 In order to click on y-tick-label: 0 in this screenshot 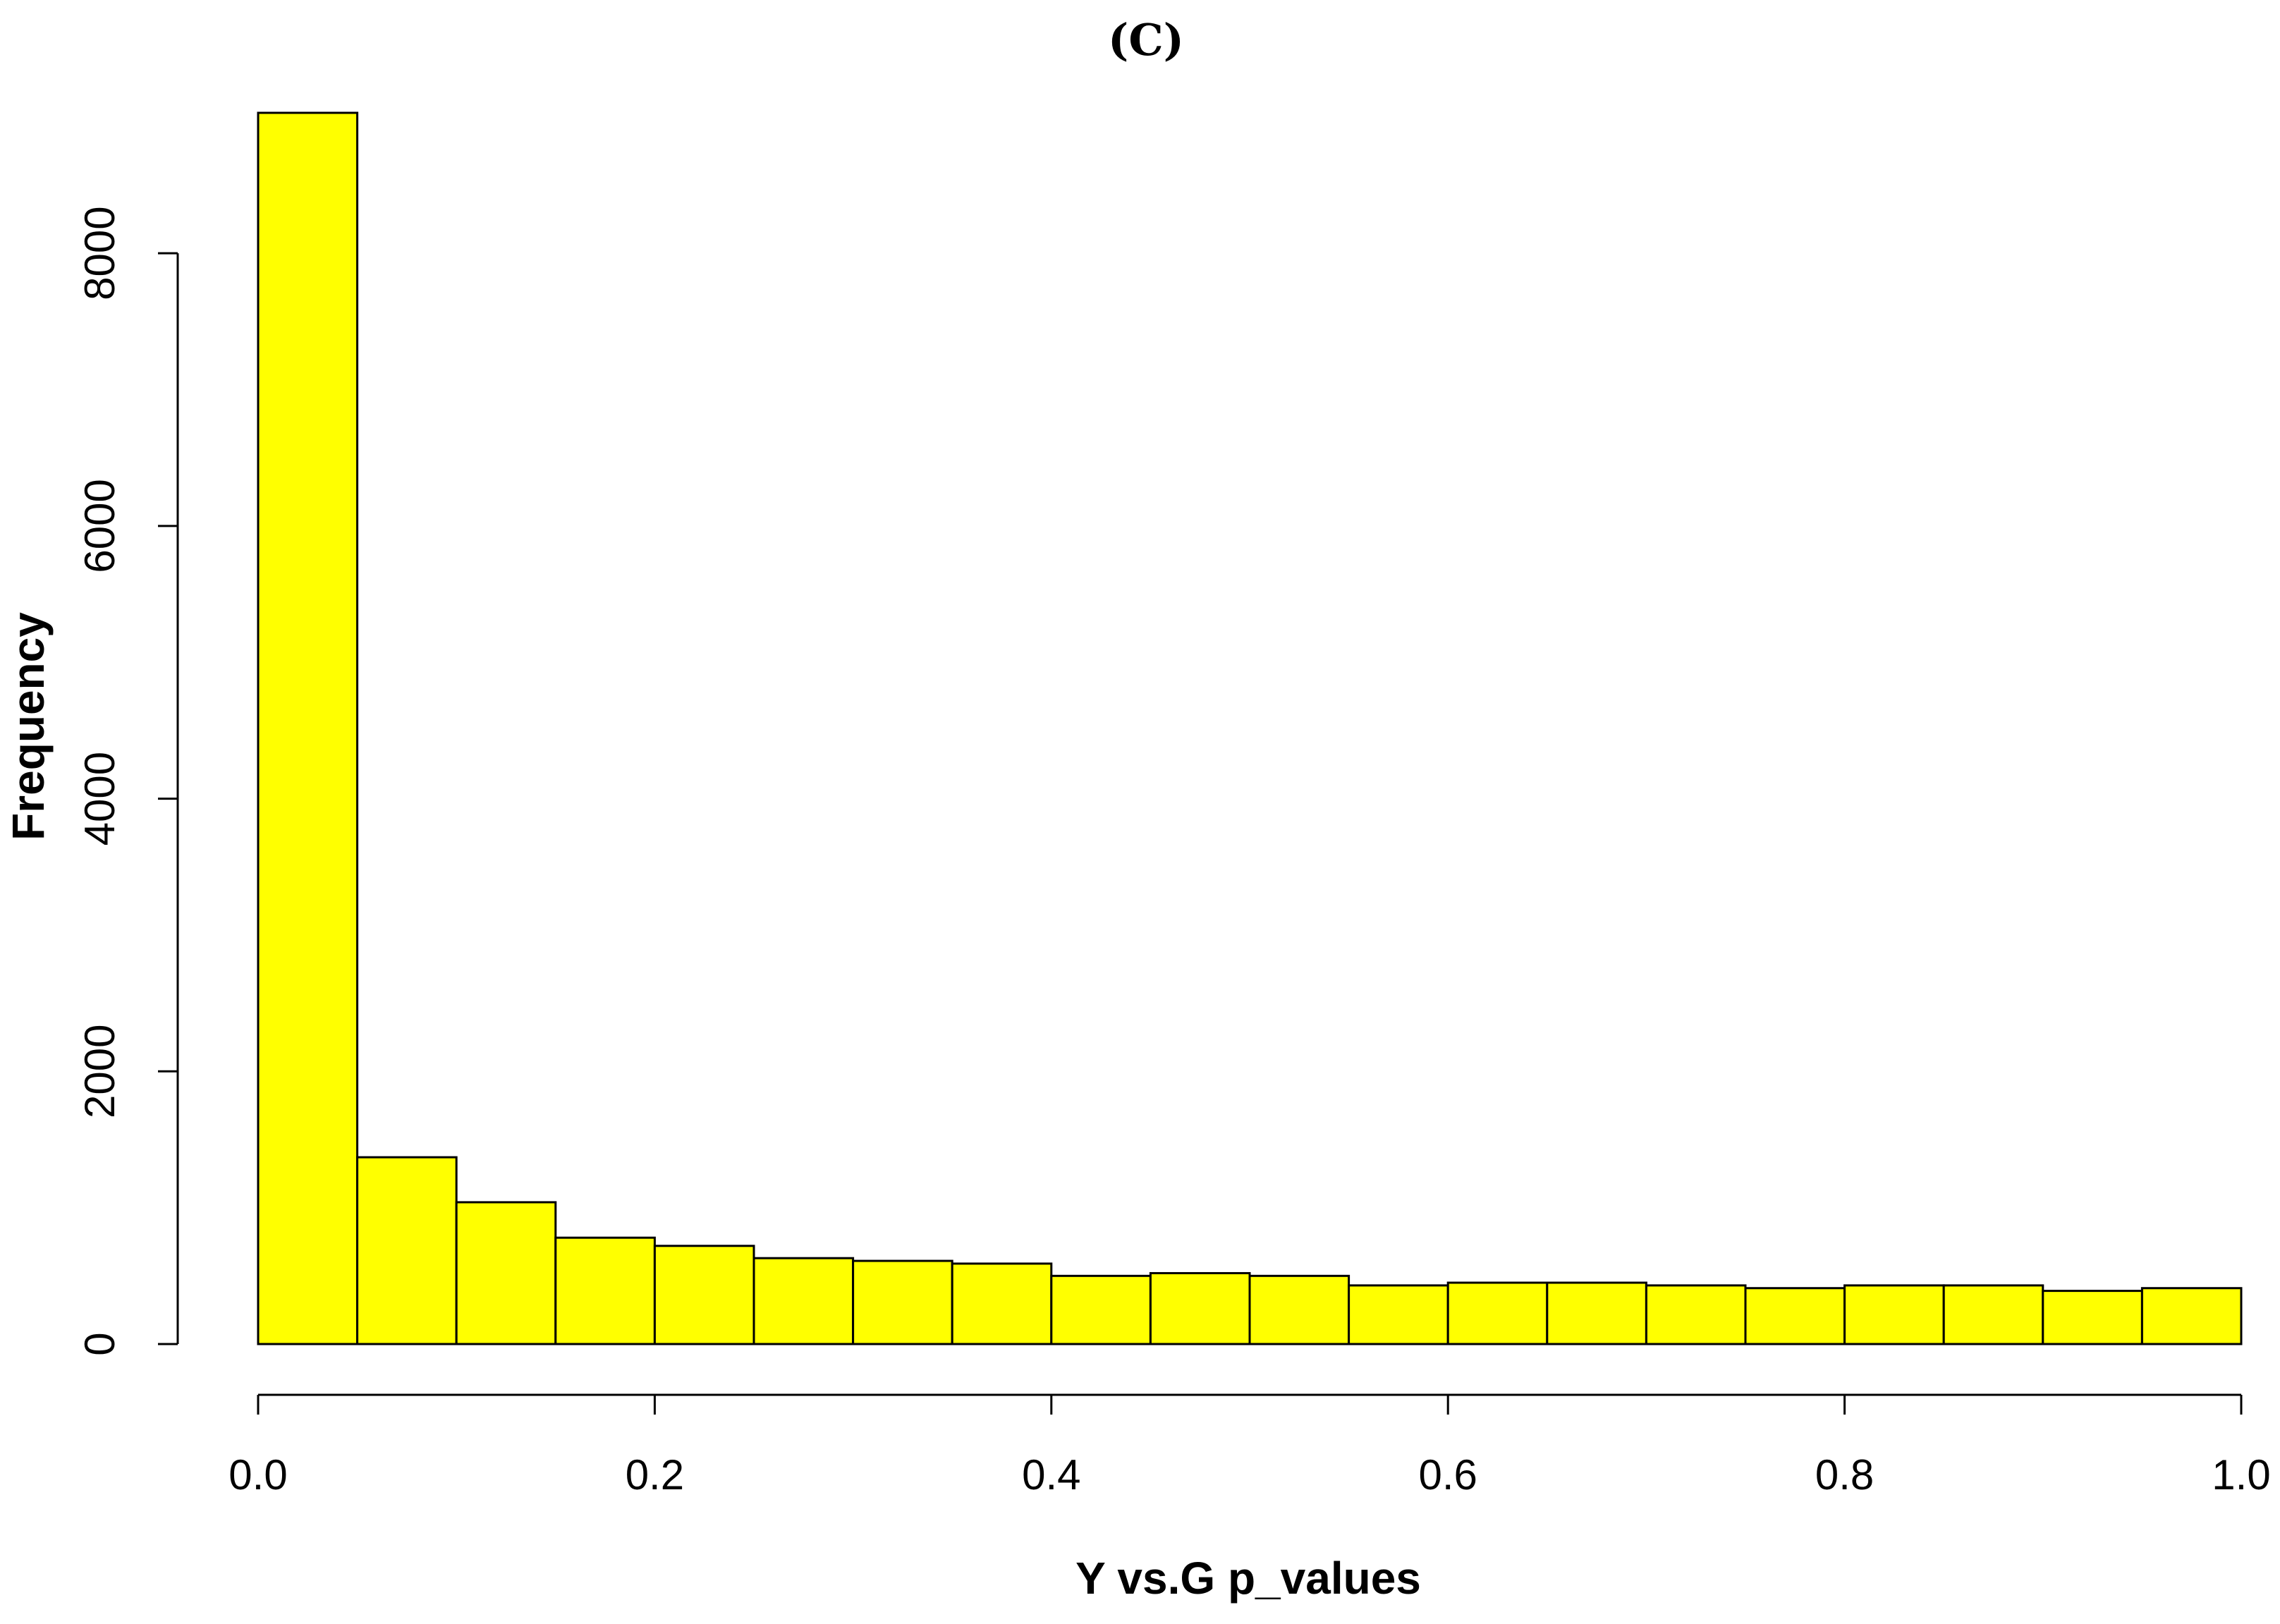, I will do `click(99, 1343)`.